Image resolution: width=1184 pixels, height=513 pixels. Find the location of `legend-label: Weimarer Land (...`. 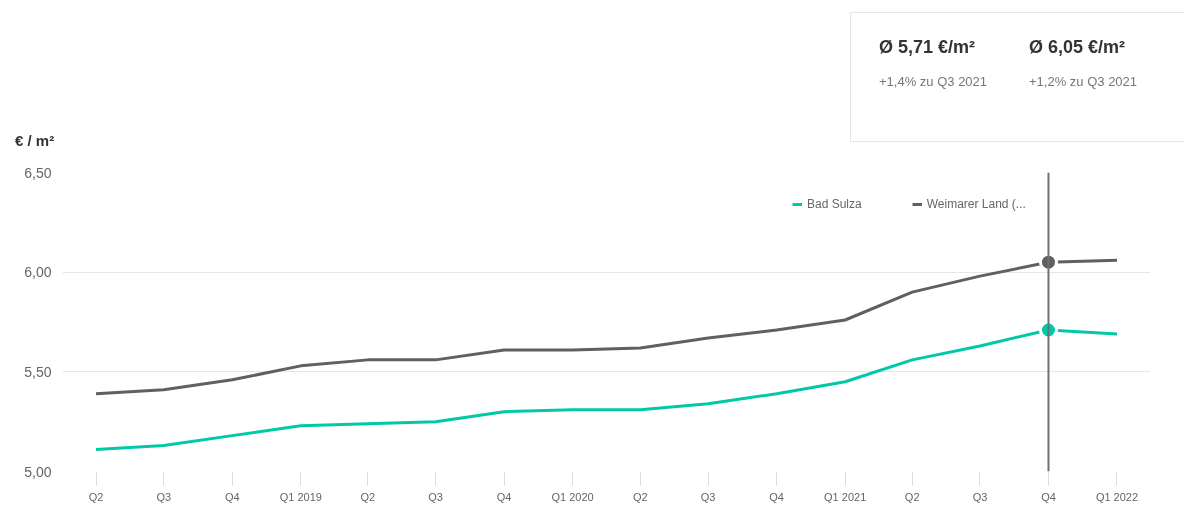

legend-label: Weimarer Land (... is located at coordinates (976, 204).